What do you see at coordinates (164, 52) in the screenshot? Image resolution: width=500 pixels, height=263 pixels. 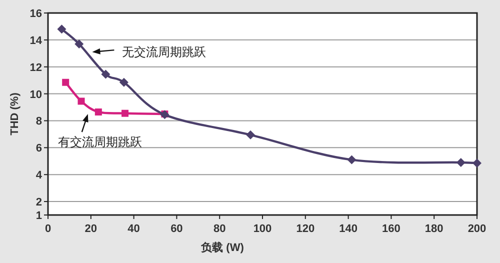 I see `annotation: 无交流周期跳跃` at bounding box center [164, 52].